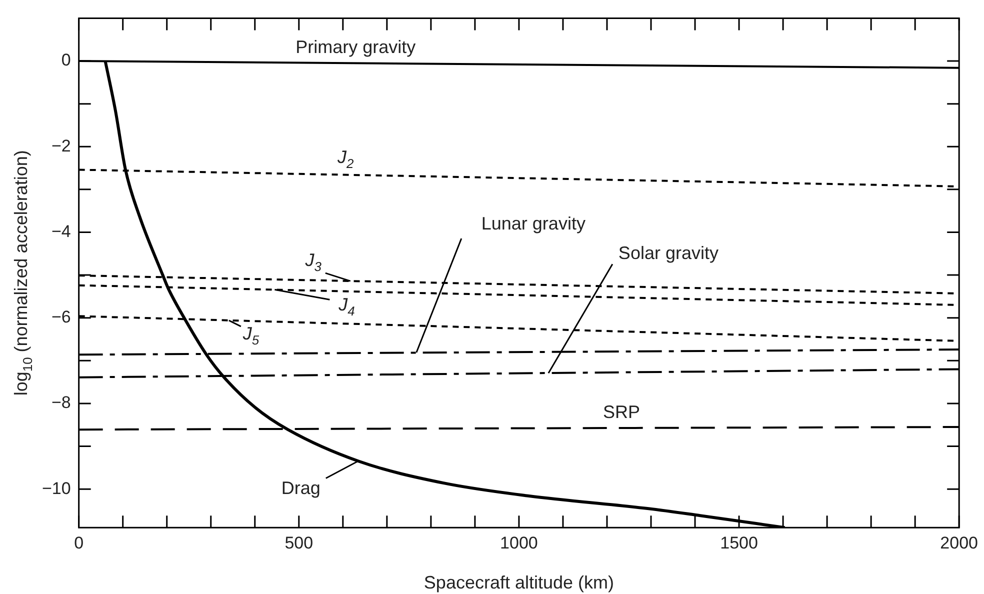  What do you see at coordinates (22, 273) in the screenshot?
I see `y-axis-title: log10 (normalized acceleration)` at bounding box center [22, 273].